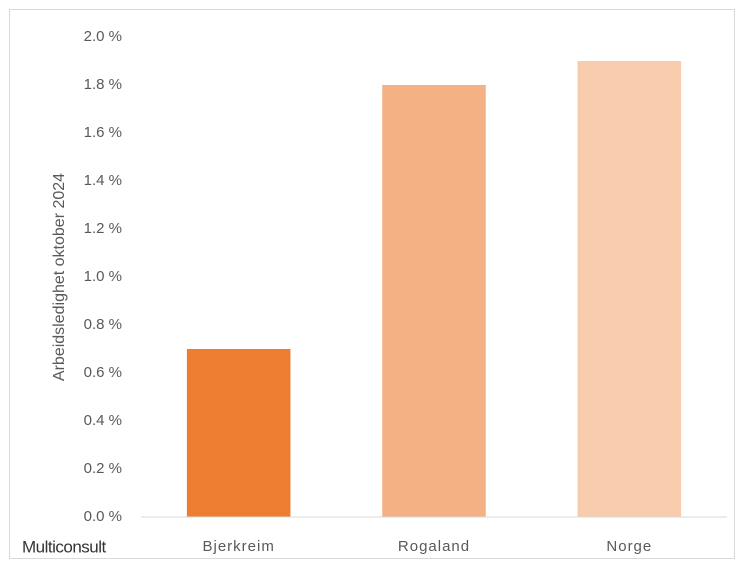 This screenshot has width=744, height=568. What do you see at coordinates (103, 468) in the screenshot?
I see `y-tick-label: 0.2 %` at bounding box center [103, 468].